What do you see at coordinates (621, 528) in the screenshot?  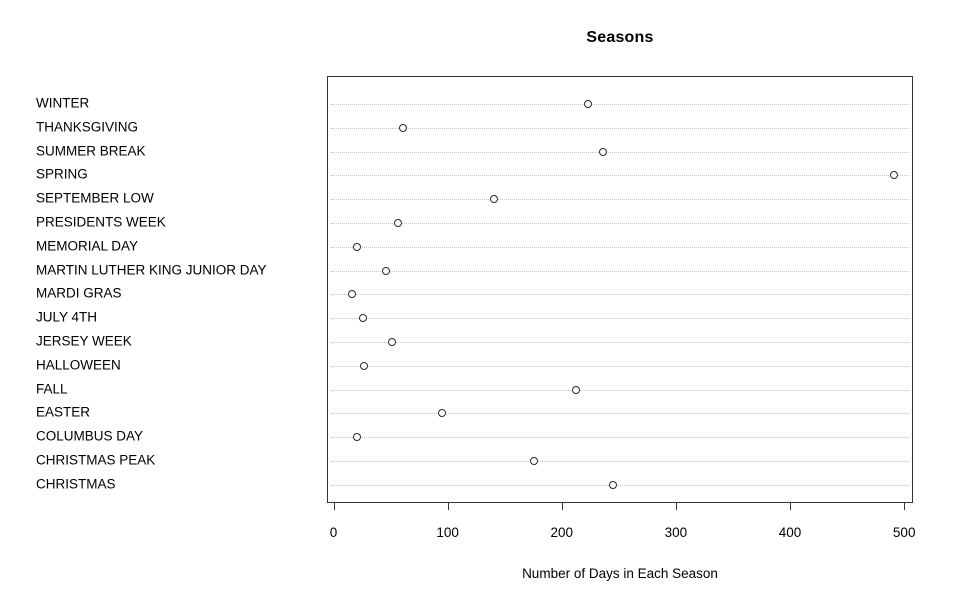 I see `x-axis: 0 100 200 300 400 500` at bounding box center [621, 528].